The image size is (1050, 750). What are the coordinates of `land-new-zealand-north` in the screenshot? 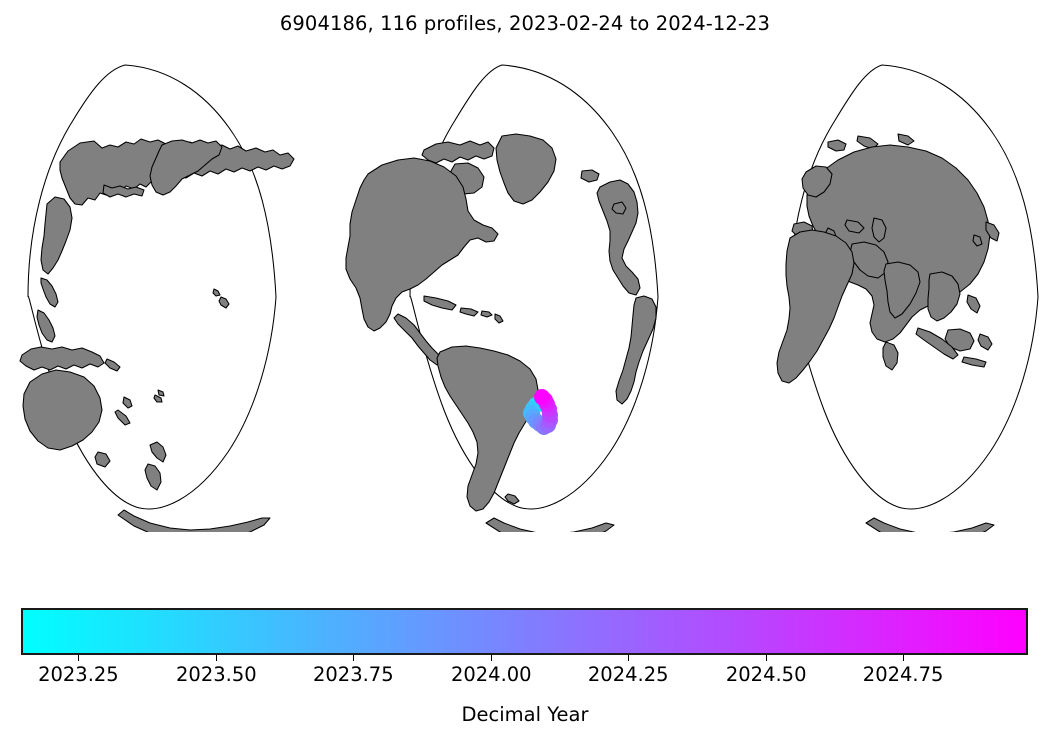 It's located at (158, 452).